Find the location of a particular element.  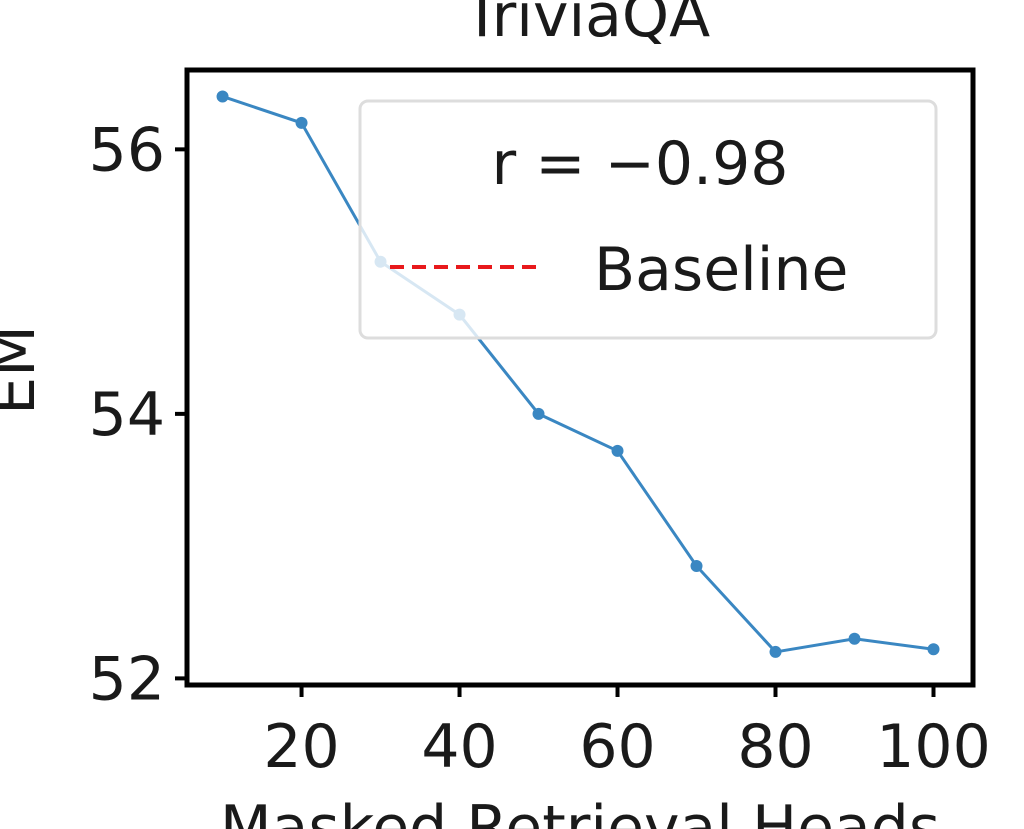

x-tick-label: 100 is located at coordinates (933, 747).